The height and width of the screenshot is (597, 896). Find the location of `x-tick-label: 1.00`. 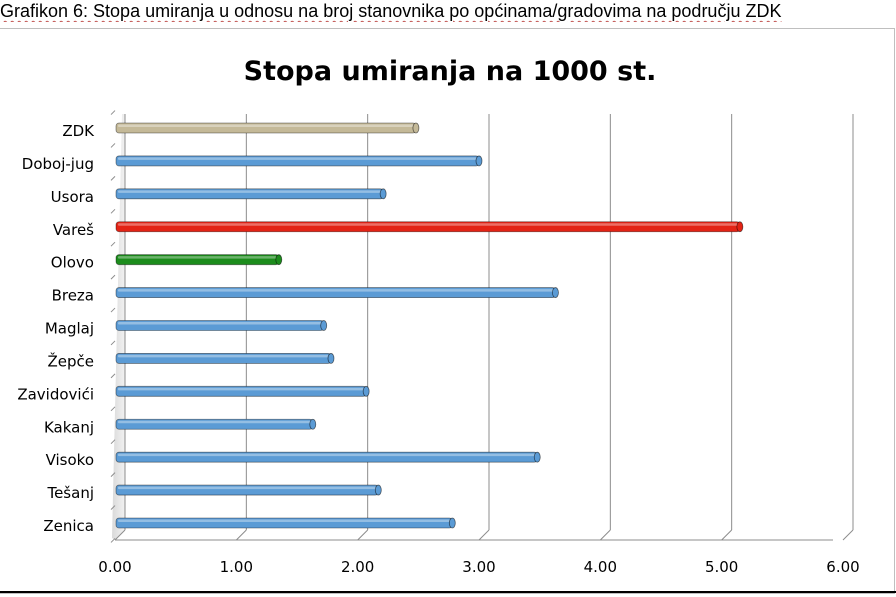

x-tick-label: 1.00 is located at coordinates (236, 567).